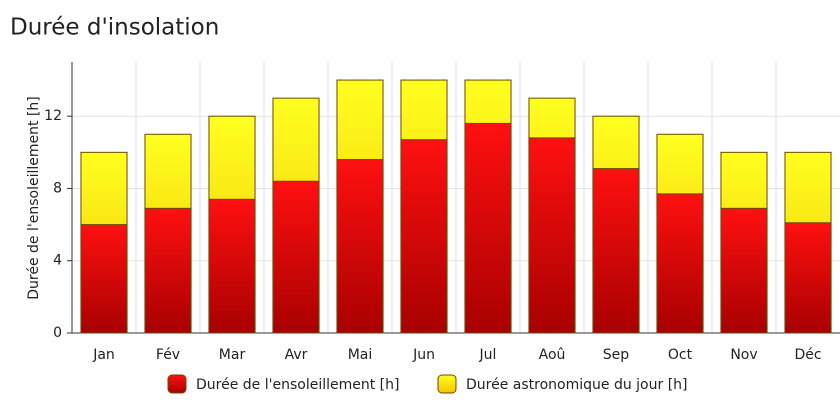  What do you see at coordinates (34, 197) in the screenshot?
I see `y-axis-label: Durée de l'ensoleillement [h]` at bounding box center [34, 197].